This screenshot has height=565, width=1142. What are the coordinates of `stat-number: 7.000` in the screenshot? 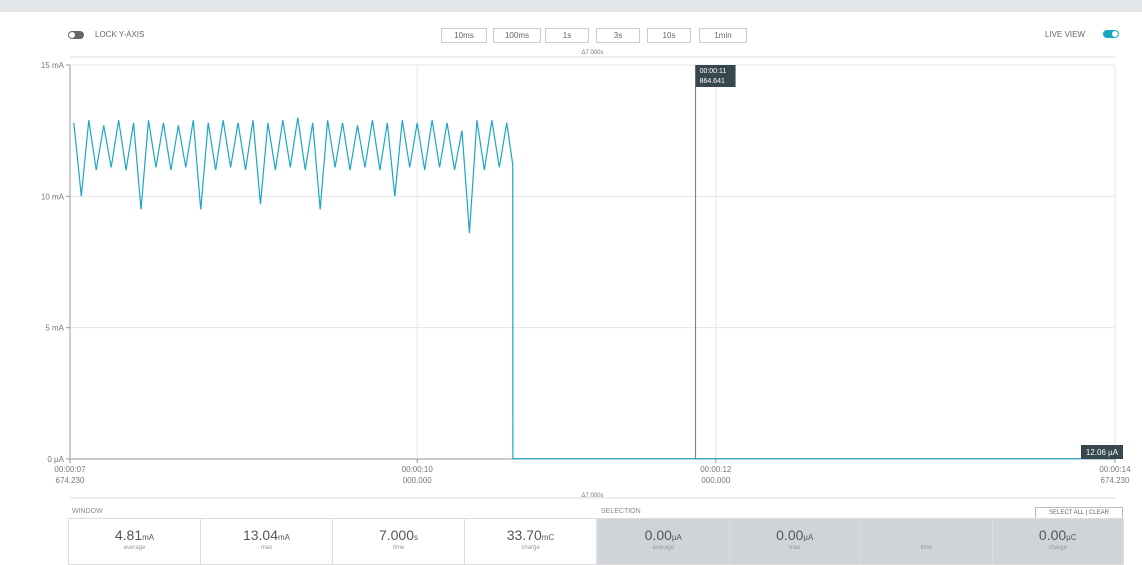 It's located at (396, 535).